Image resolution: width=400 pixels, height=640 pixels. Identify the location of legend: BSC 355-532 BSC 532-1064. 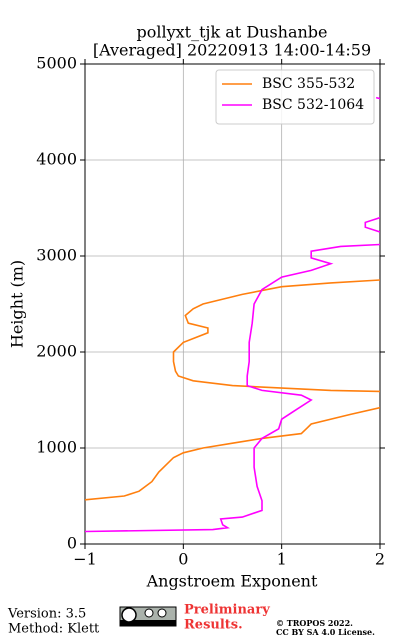
(295, 97).